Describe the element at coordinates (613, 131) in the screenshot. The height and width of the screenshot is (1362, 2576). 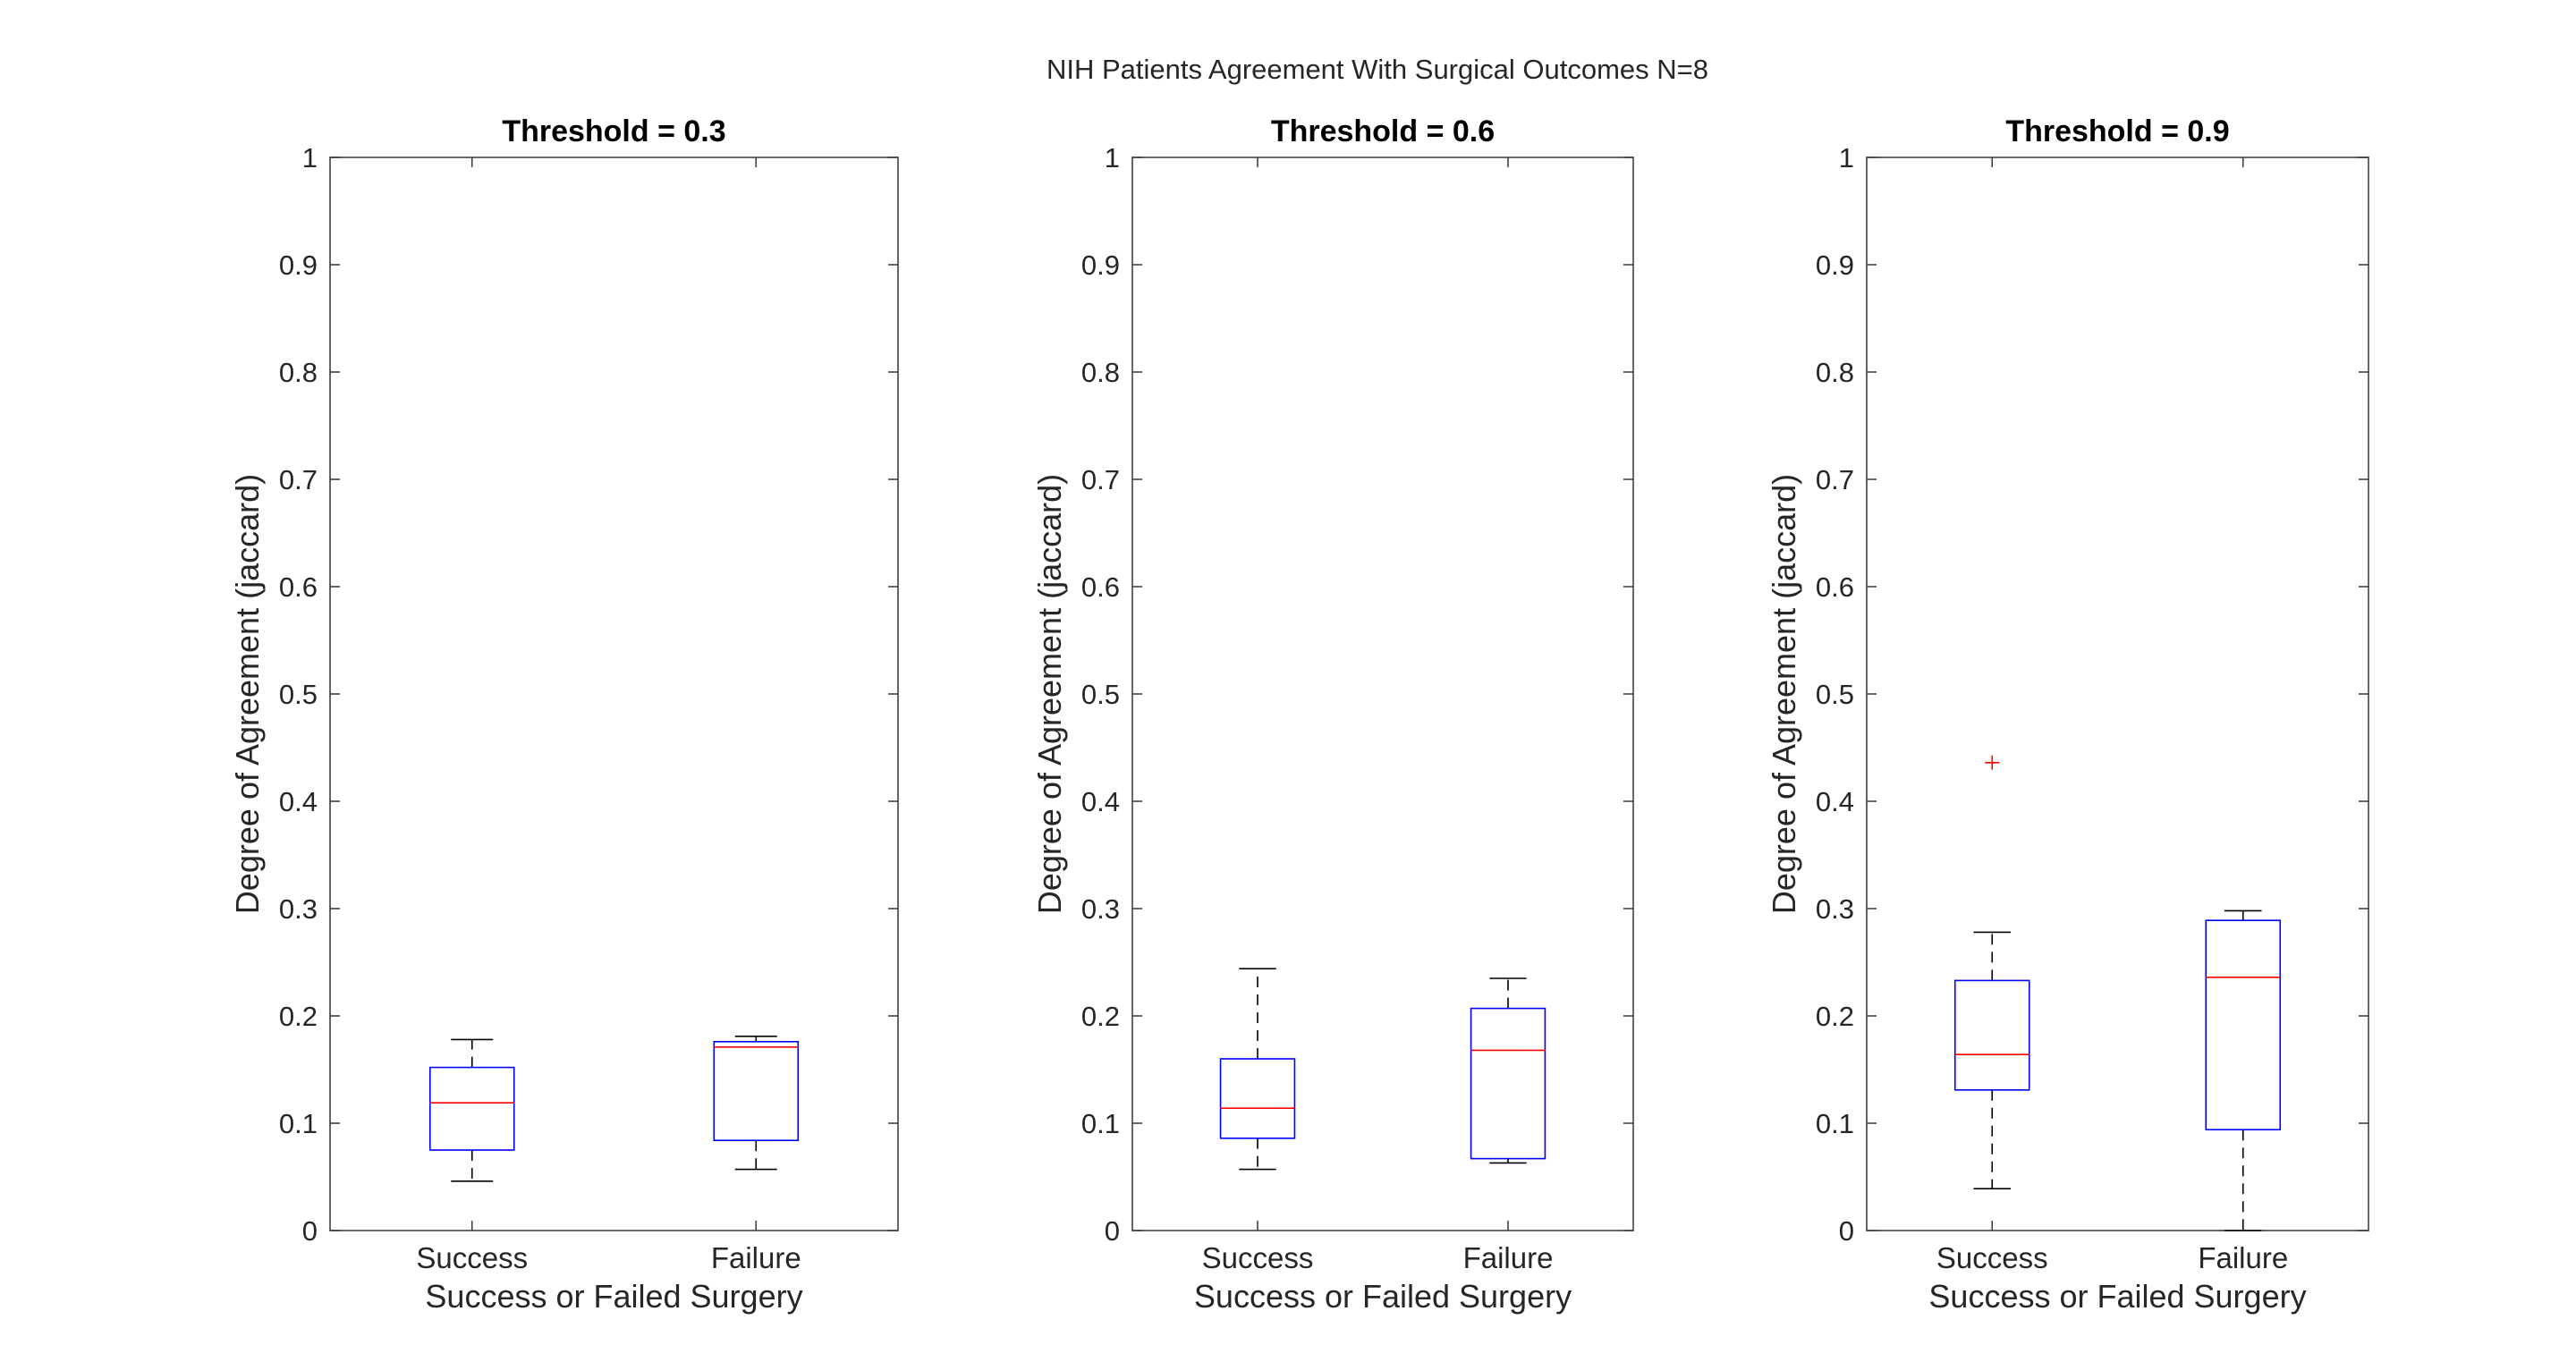
I see `subplot-title: Threshold = 0.3` at that location.